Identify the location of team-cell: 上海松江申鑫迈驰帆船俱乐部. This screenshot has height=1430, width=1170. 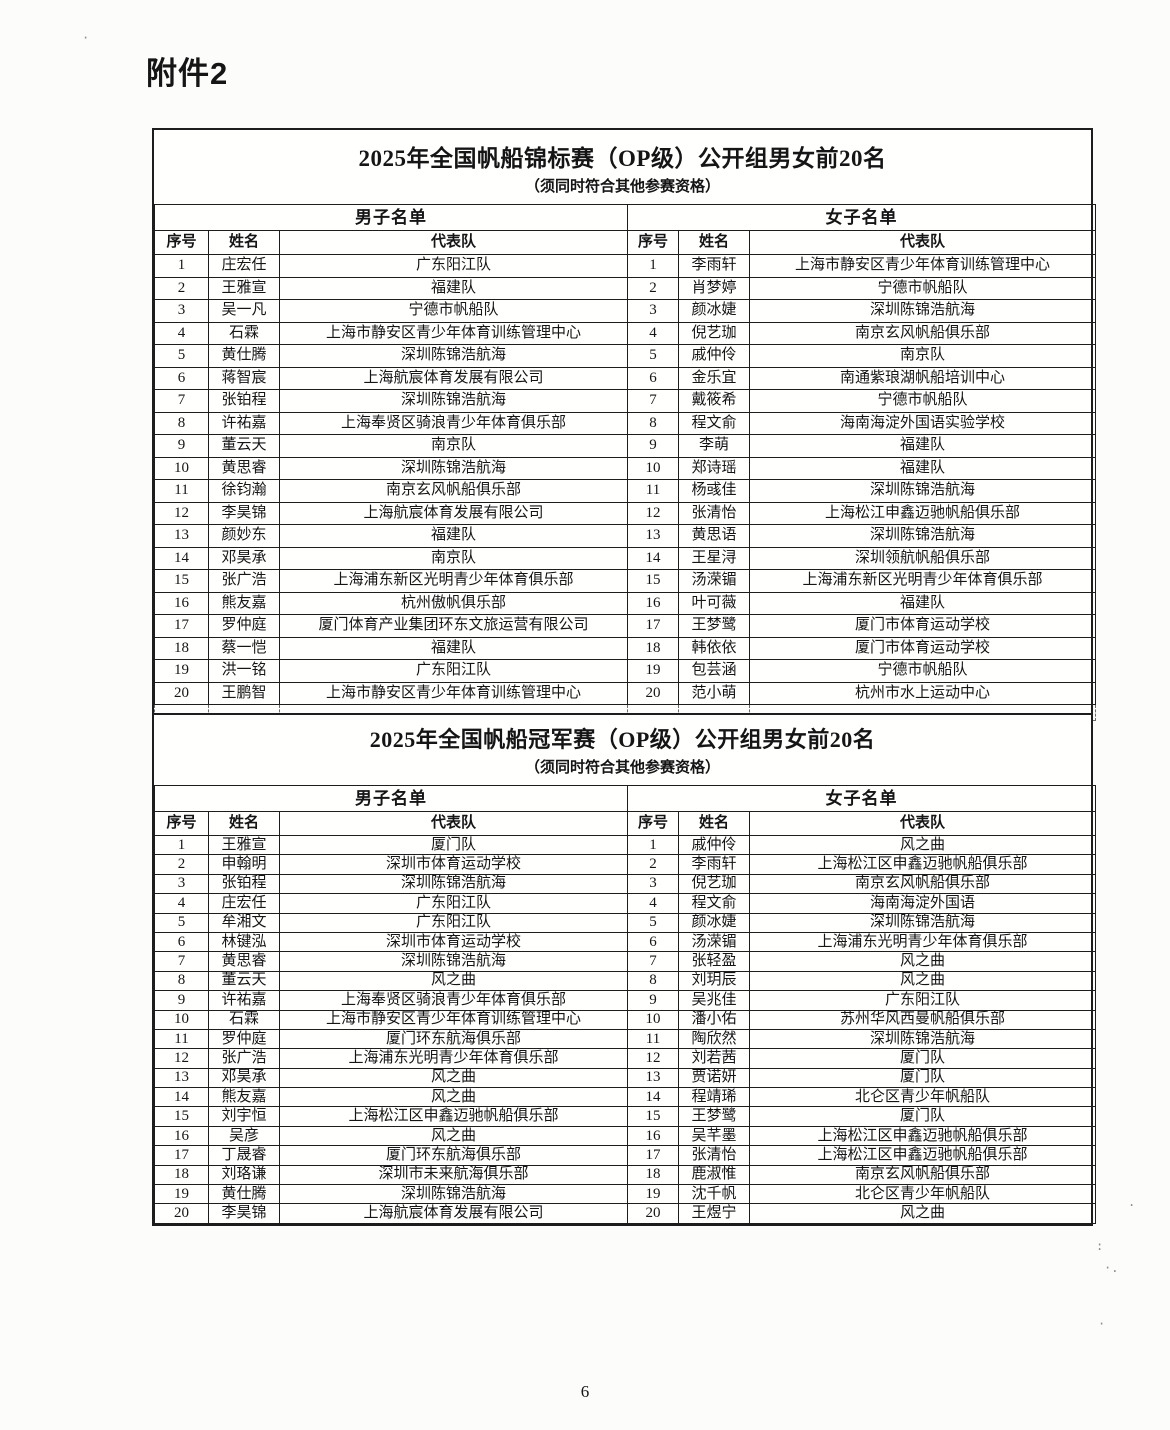
(923, 513).